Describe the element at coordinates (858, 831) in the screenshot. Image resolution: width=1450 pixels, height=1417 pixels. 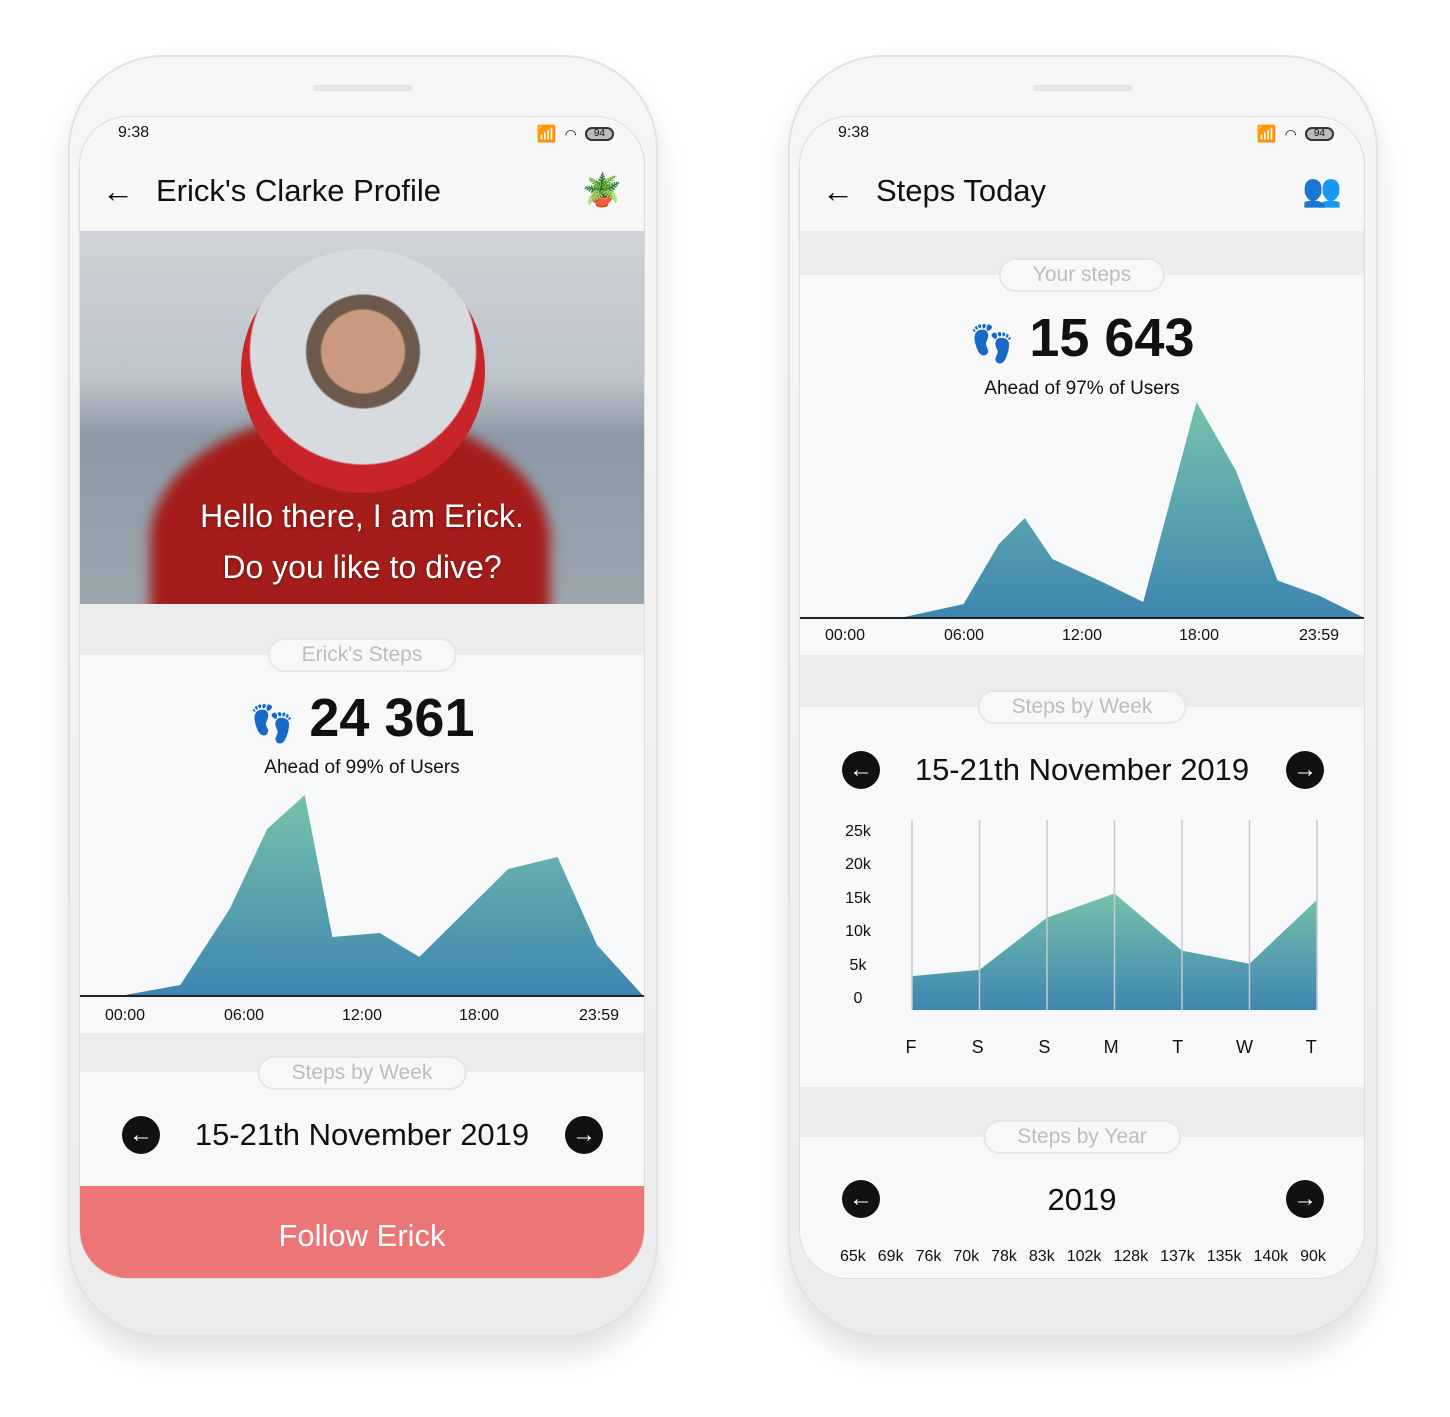
I see `y-tick-label: 25k` at that location.